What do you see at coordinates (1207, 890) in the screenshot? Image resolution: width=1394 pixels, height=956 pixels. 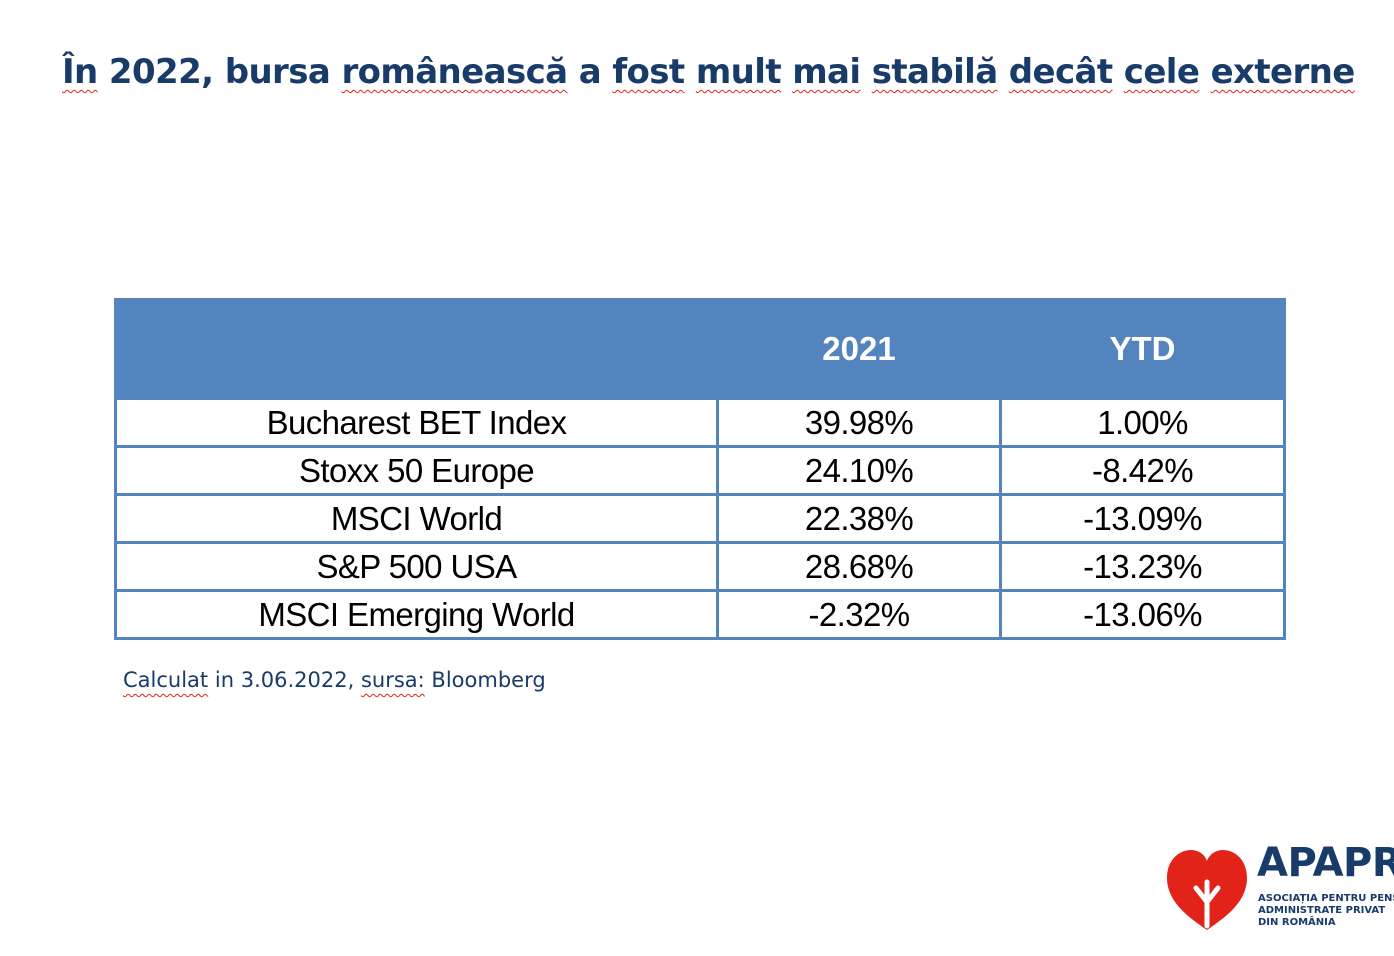 I see `heart-tree-logo-icon` at bounding box center [1207, 890].